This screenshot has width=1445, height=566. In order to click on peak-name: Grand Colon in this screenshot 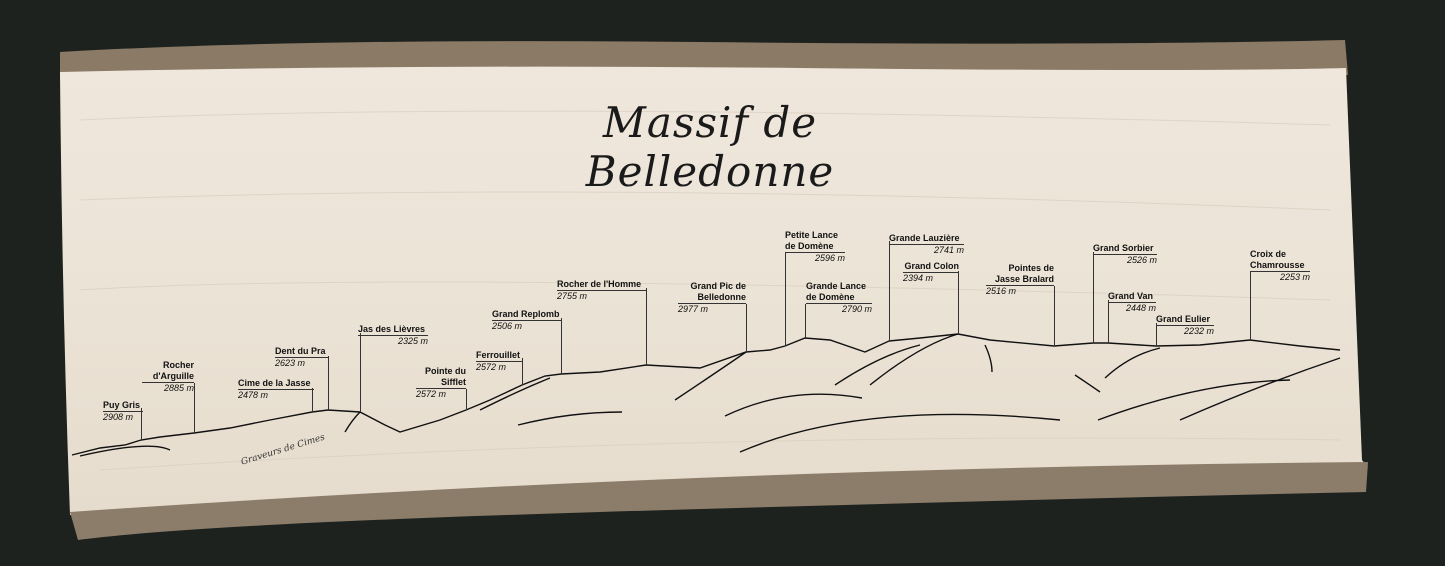, I will do `click(931, 267)`.